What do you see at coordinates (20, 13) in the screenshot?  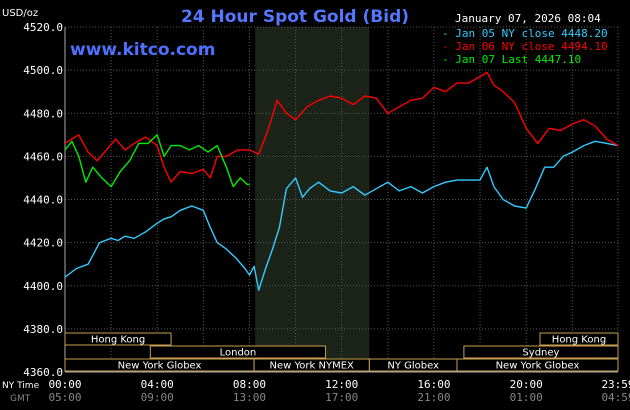 I see `y-axis-label: USD/oz` at bounding box center [20, 13].